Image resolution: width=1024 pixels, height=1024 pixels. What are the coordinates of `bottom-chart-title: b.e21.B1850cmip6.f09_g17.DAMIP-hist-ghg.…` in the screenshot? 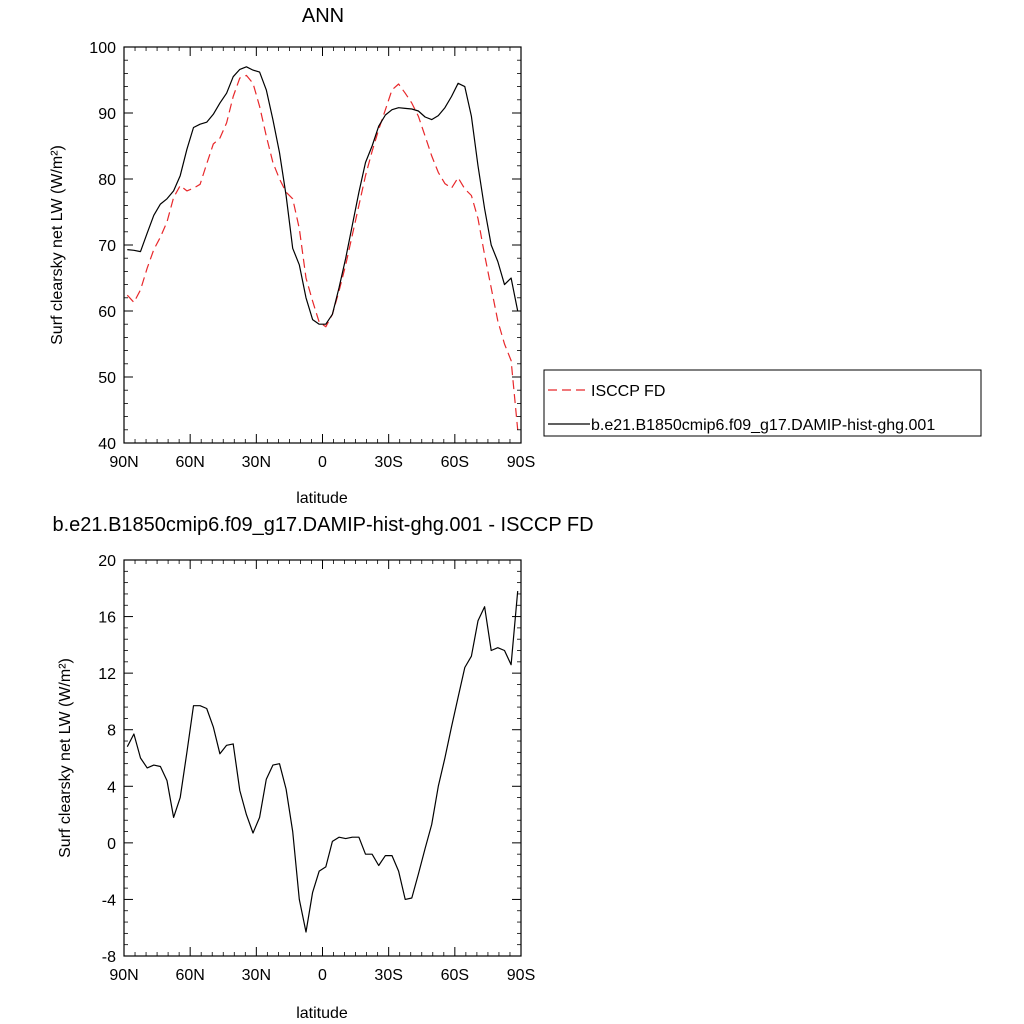 It's located at (322, 525).